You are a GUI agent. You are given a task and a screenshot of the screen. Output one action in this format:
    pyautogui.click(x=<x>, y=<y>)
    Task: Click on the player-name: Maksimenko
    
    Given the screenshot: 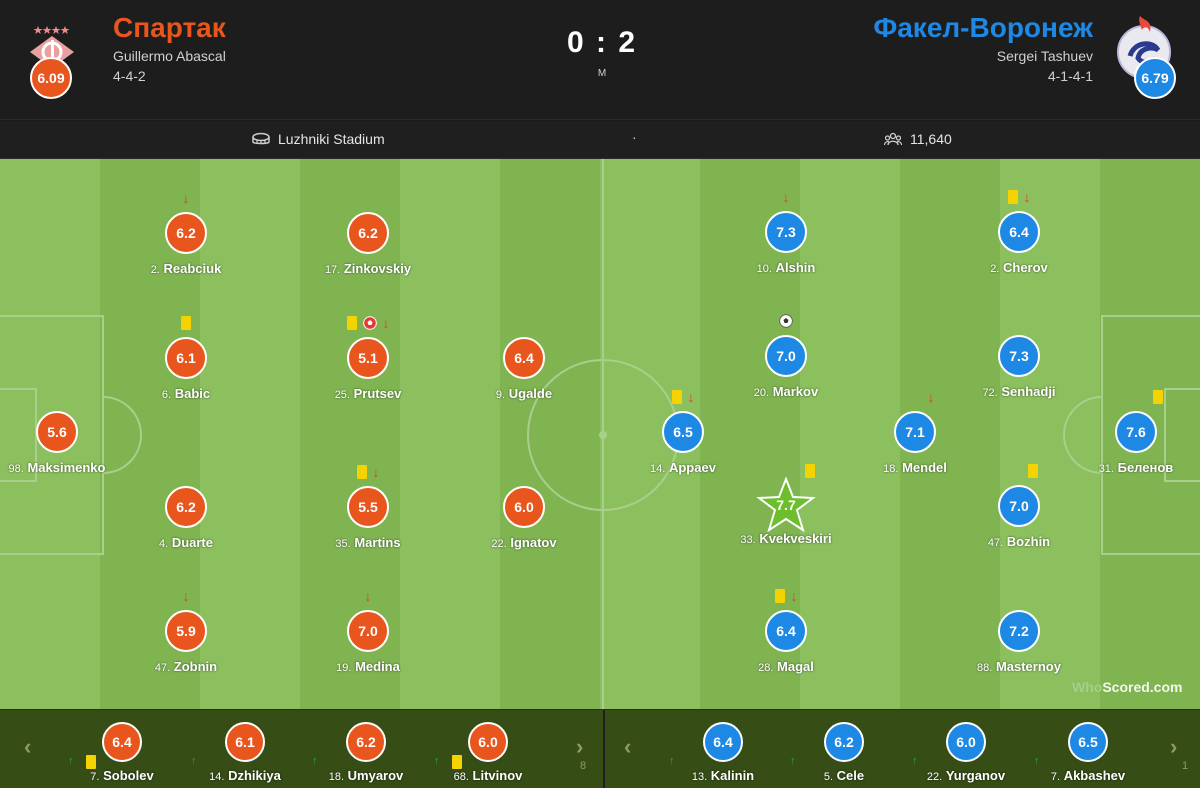 What is the action you would take?
    pyautogui.click(x=66, y=467)
    